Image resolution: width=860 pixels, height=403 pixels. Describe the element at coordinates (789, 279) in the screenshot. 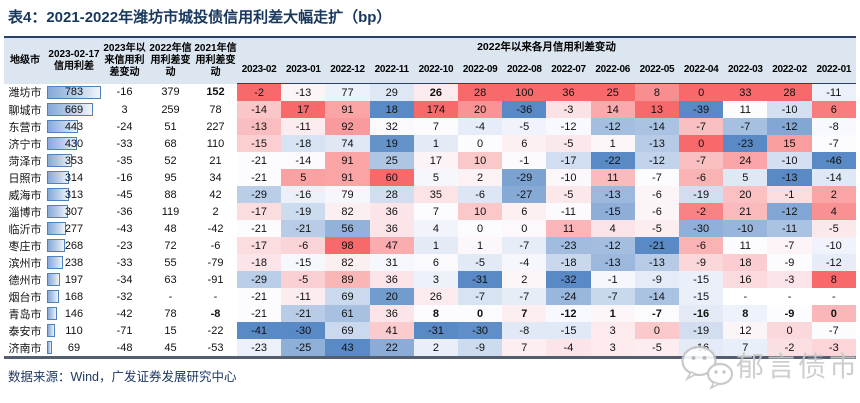

I see `spread-change-cell: -3` at that location.